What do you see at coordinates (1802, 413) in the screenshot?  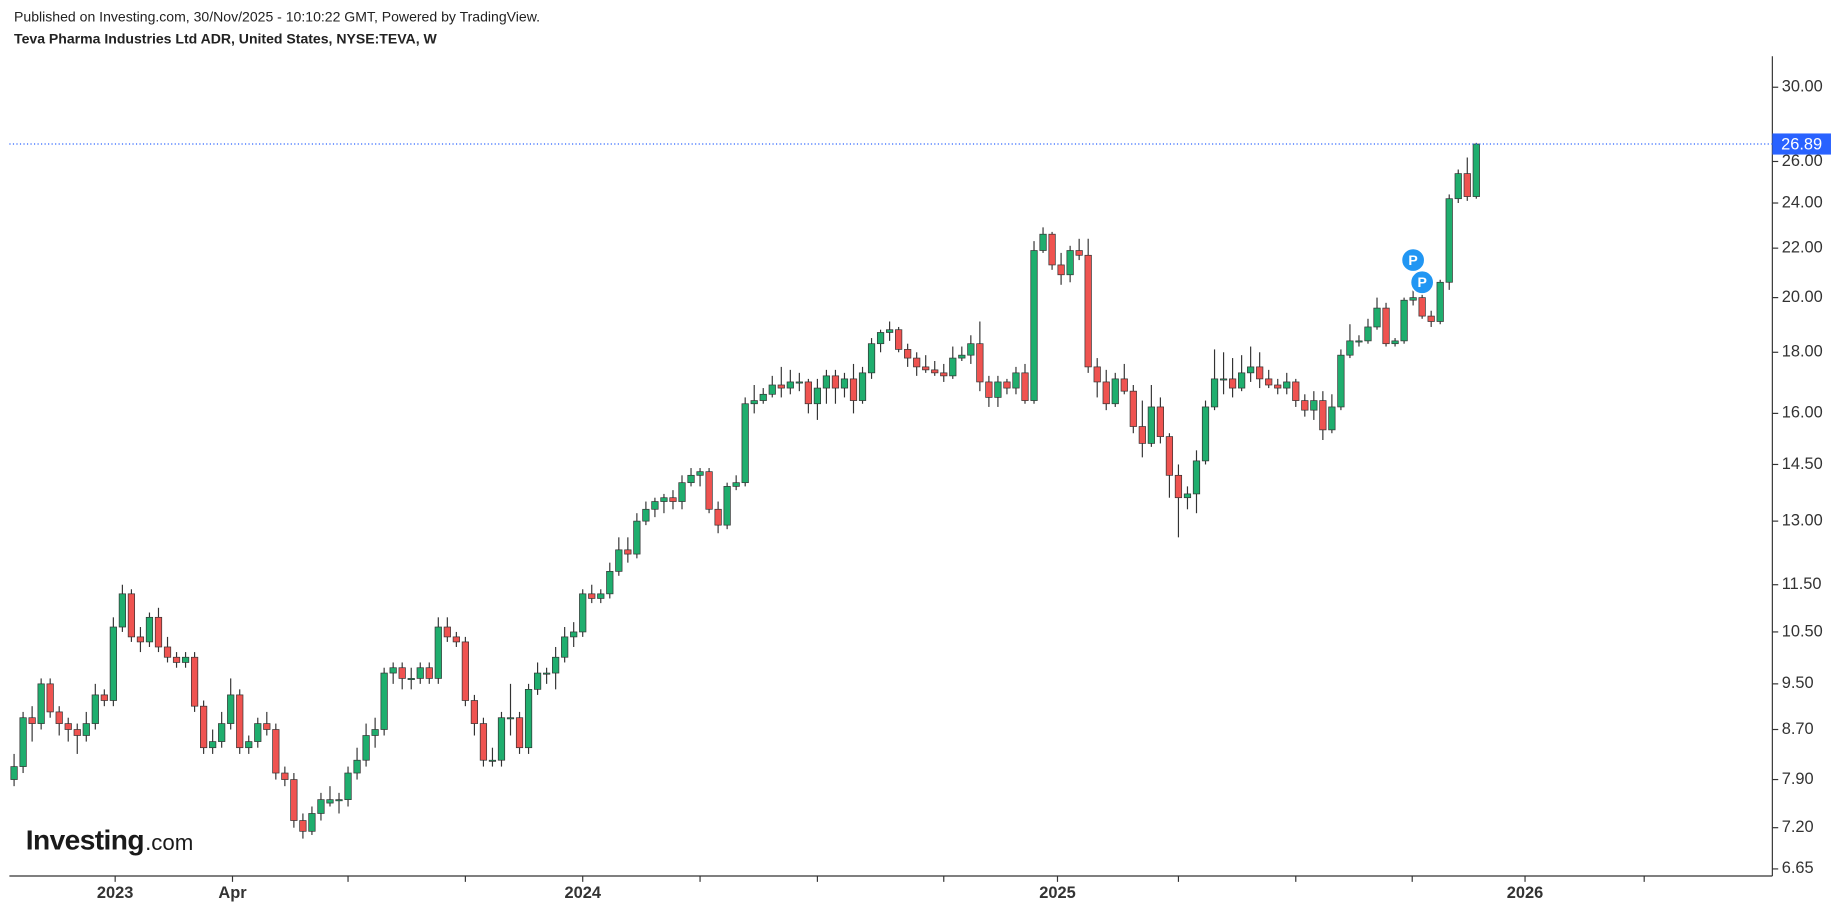 I see `y-tick-label: 16.00` at bounding box center [1802, 413].